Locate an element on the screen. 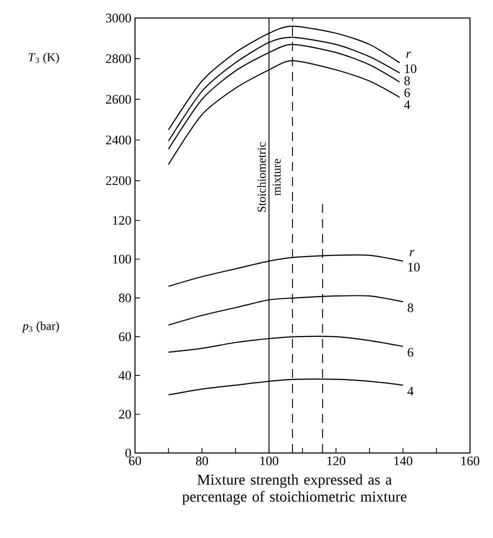 This screenshot has width=493, height=538. y-tick-label: 60 is located at coordinates (125, 337).